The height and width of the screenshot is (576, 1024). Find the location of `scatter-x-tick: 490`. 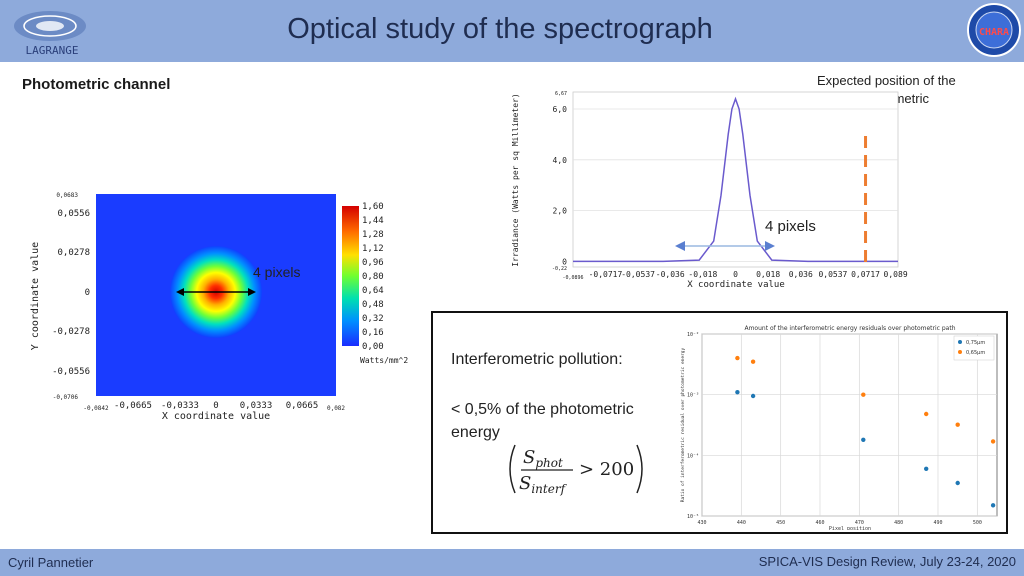

scatter-x-tick: 490 is located at coordinates (937, 523).